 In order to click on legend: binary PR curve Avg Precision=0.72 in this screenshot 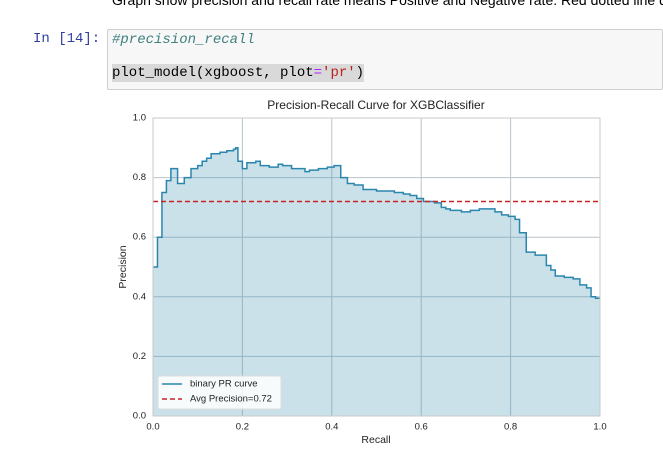, I will do `click(219, 392)`.